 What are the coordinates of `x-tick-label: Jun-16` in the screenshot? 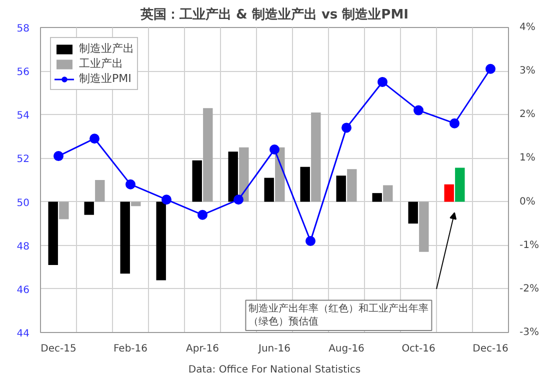 It's located at (274, 349).